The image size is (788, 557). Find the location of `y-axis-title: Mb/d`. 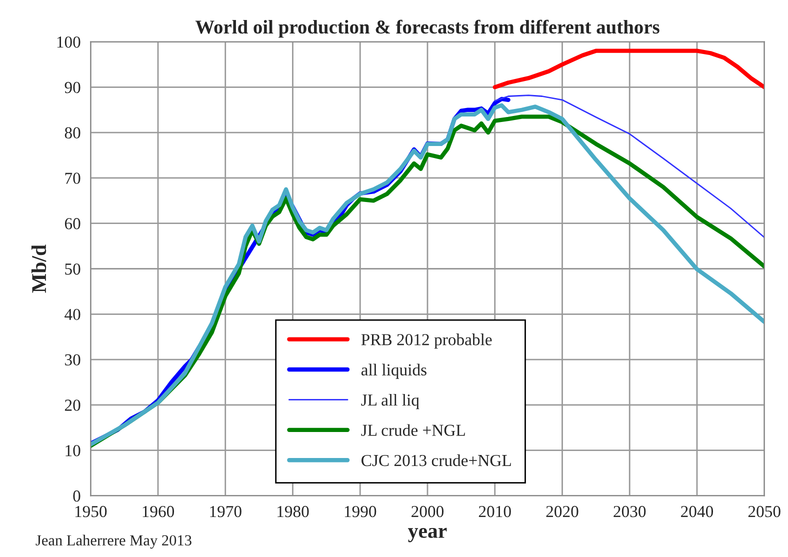

y-axis-title: Mb/d is located at coordinates (38, 268).